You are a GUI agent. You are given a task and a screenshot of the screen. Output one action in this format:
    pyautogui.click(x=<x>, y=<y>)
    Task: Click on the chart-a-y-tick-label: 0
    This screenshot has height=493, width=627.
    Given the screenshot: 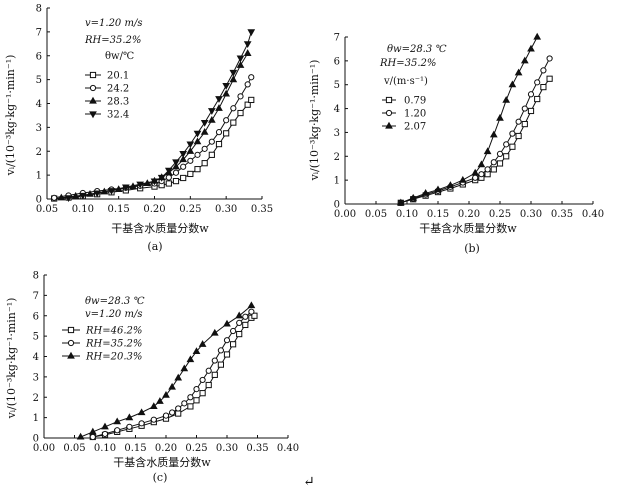 What is the action you would take?
    pyautogui.click(x=39, y=200)
    